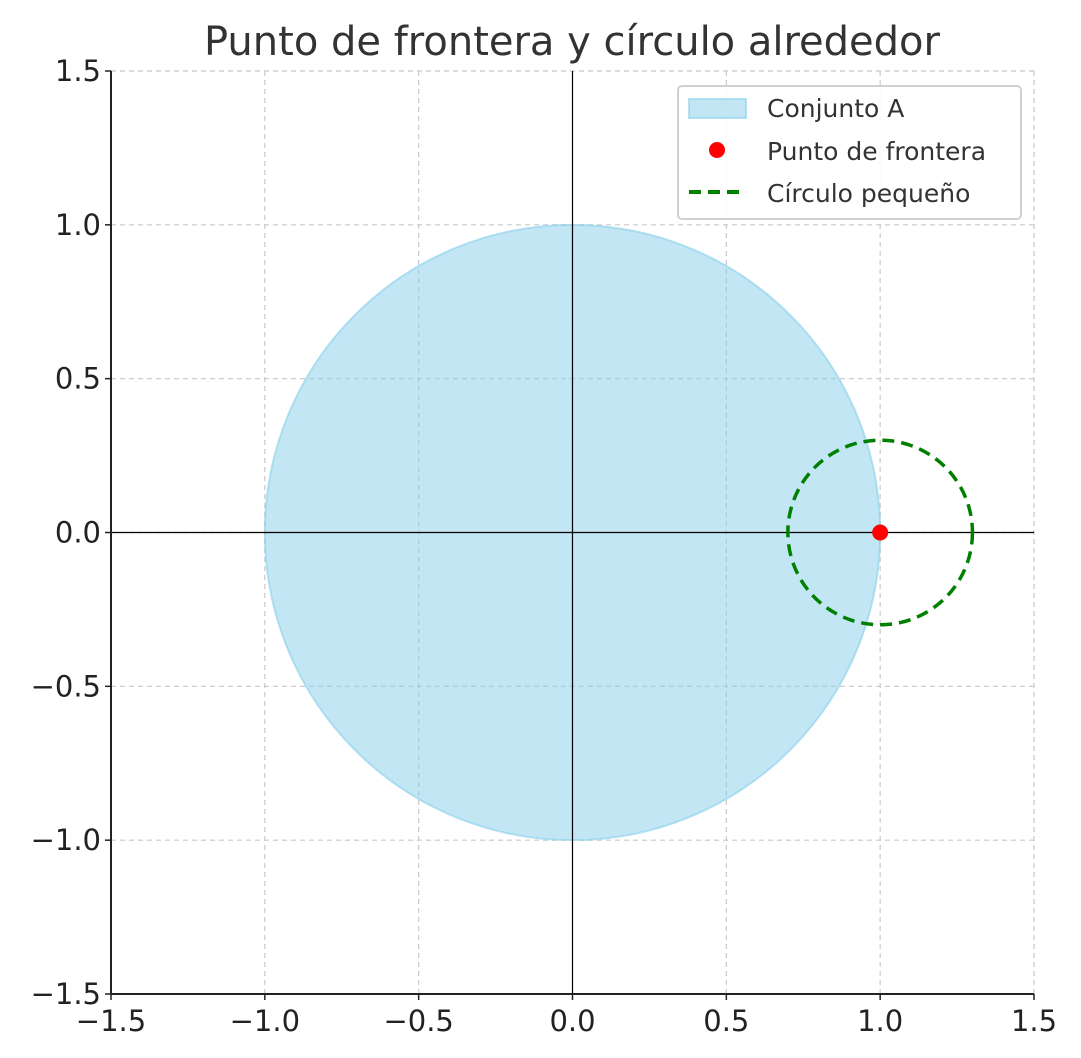  I want to click on boundary-point, so click(880, 532).